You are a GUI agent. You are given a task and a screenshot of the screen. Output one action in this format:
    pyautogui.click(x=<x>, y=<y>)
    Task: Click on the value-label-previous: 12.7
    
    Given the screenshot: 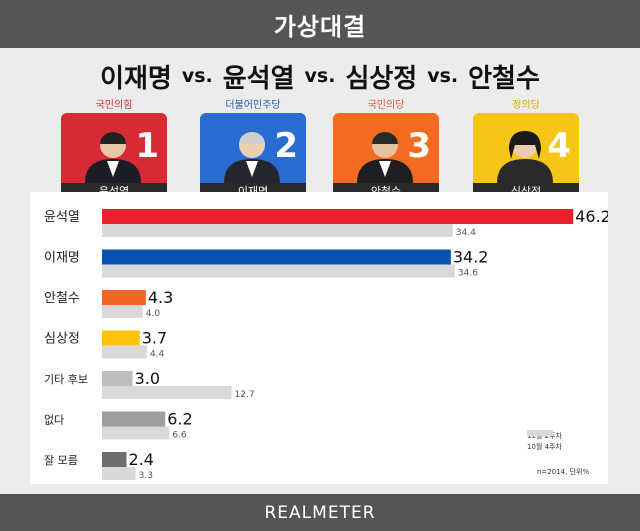 What is the action you would take?
    pyautogui.click(x=245, y=395)
    